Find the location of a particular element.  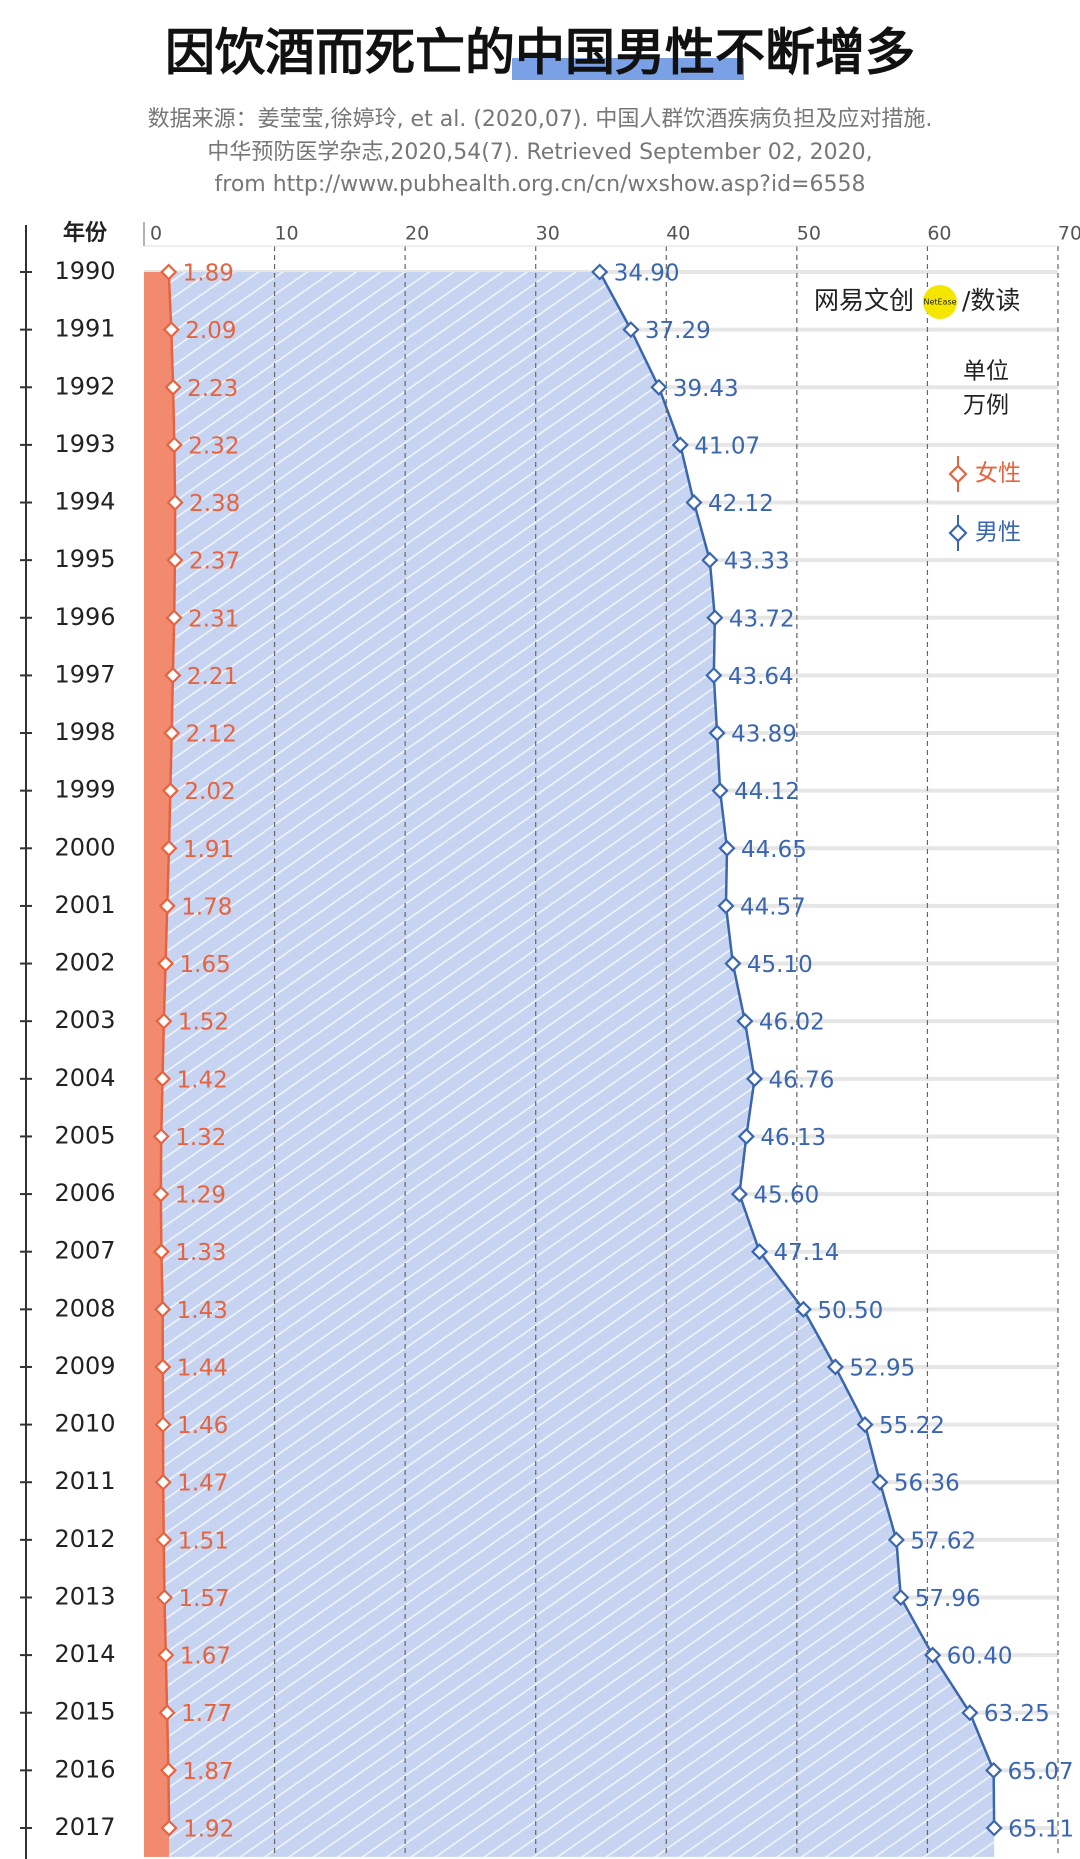

data-label: 1.67 is located at coordinates (205, 1657).